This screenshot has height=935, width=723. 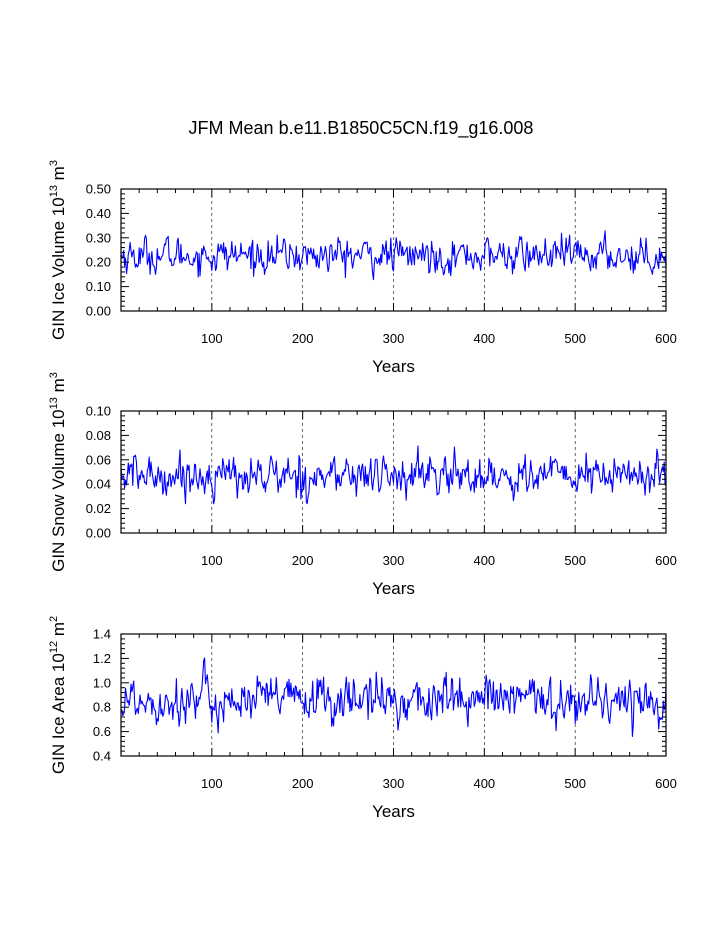 I want to click on y-tick-label: 0.30, so click(x=98, y=237).